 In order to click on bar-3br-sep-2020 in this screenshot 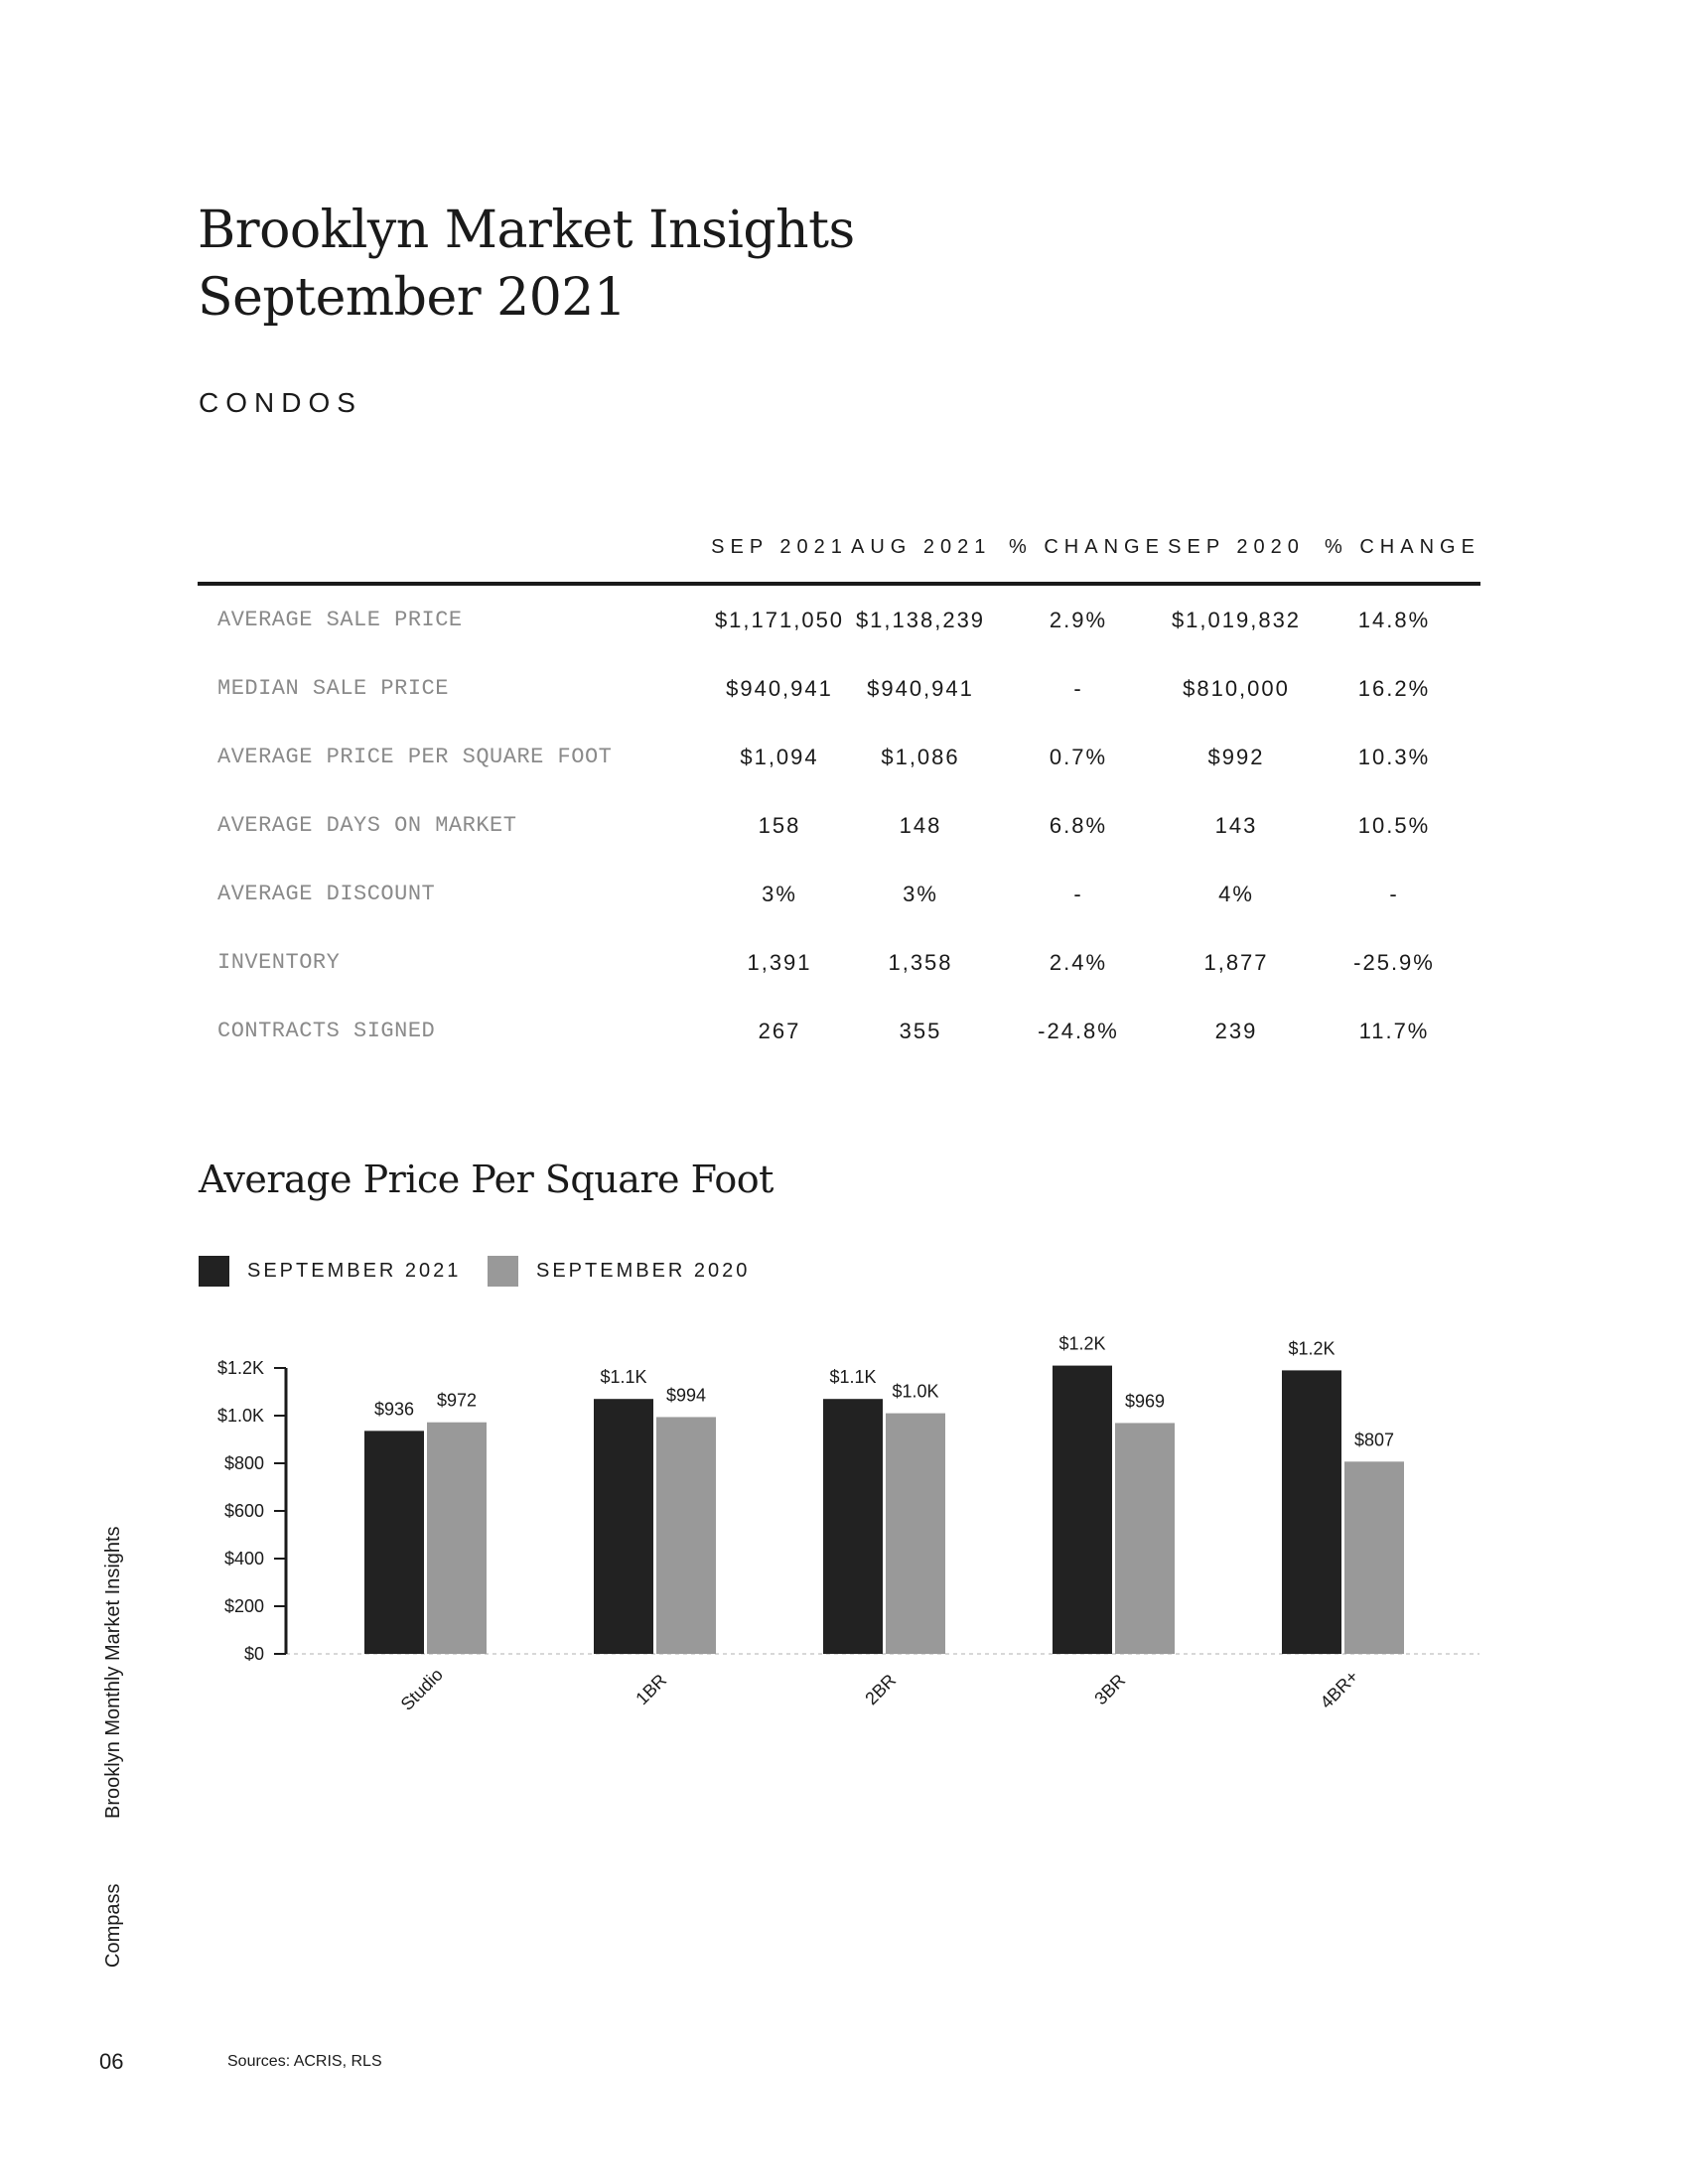, I will do `click(1145, 1538)`.